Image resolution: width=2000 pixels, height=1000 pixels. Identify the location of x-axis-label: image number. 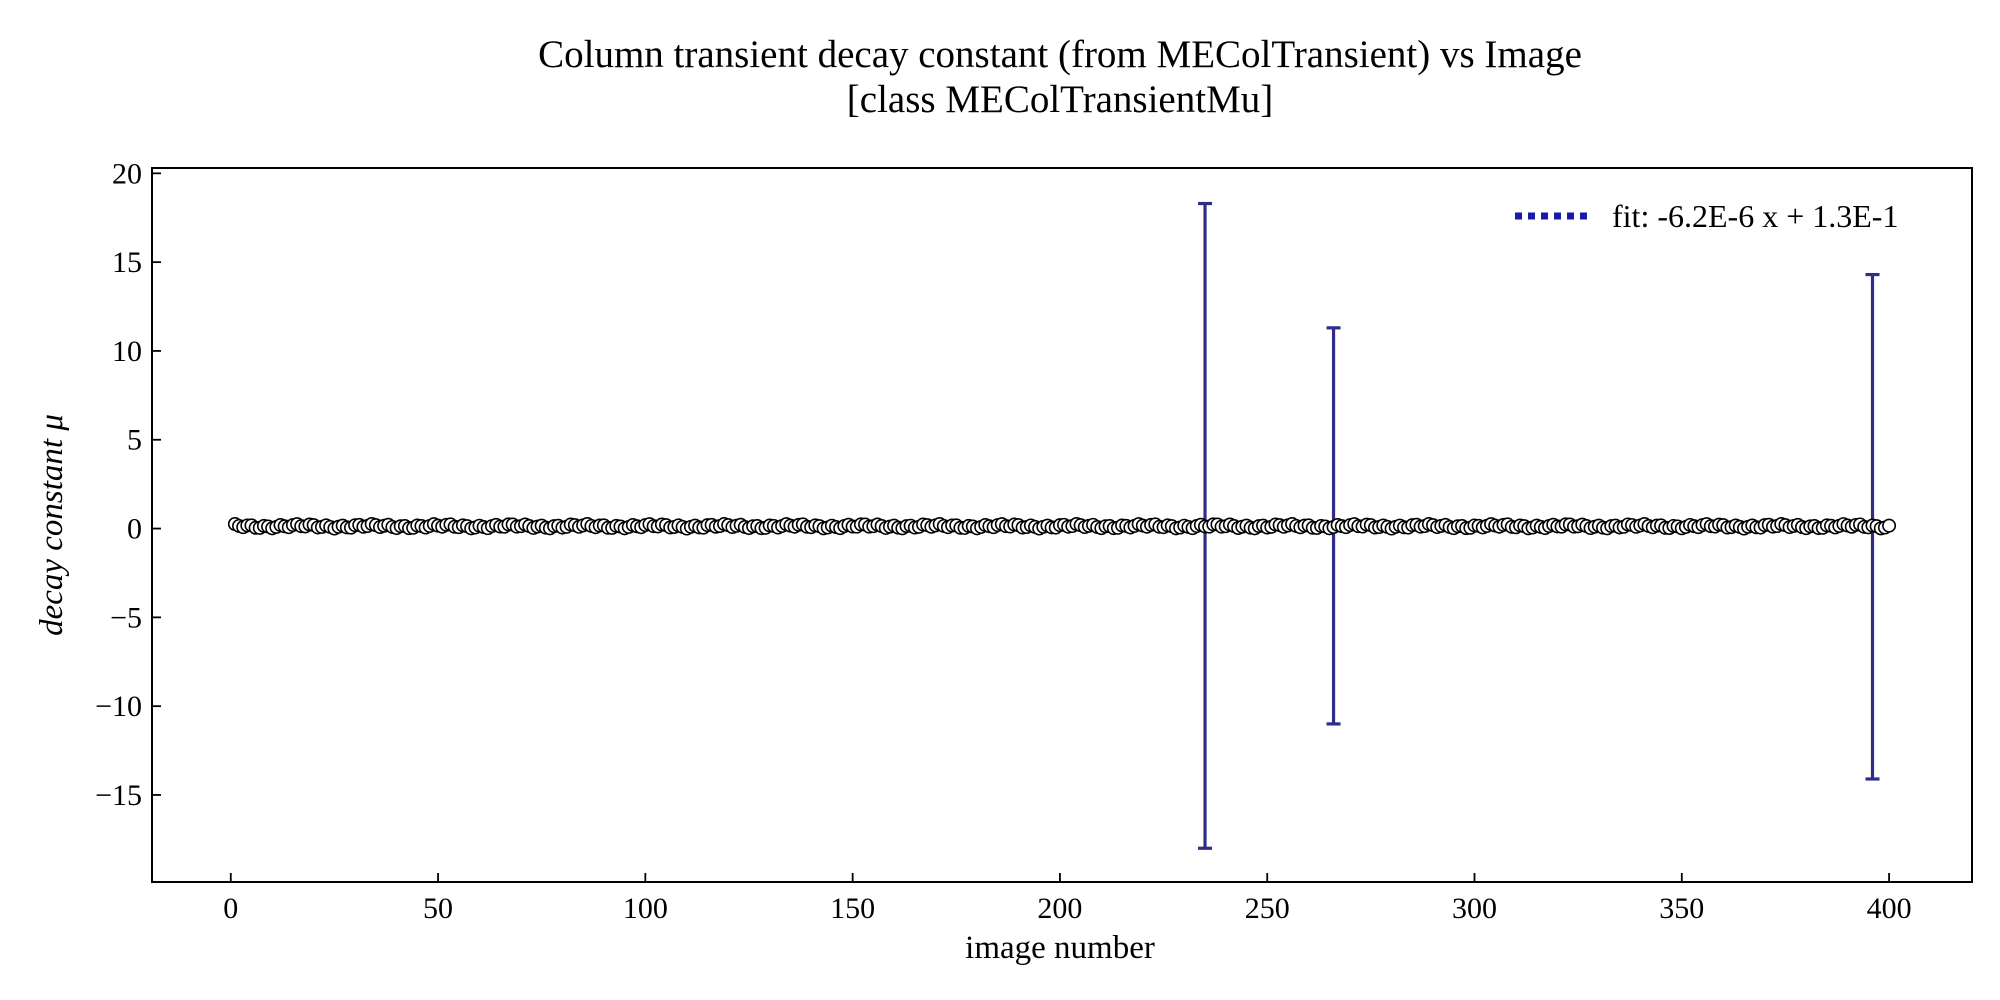
(1060, 948).